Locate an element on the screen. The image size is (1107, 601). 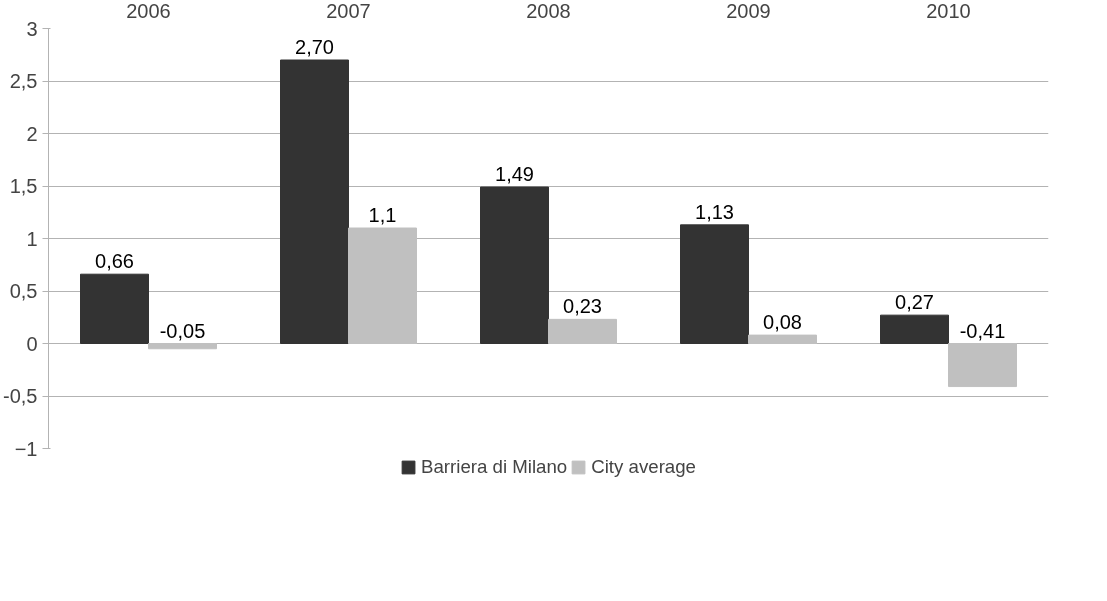
y-tick-label: 3 is located at coordinates (32, 28).